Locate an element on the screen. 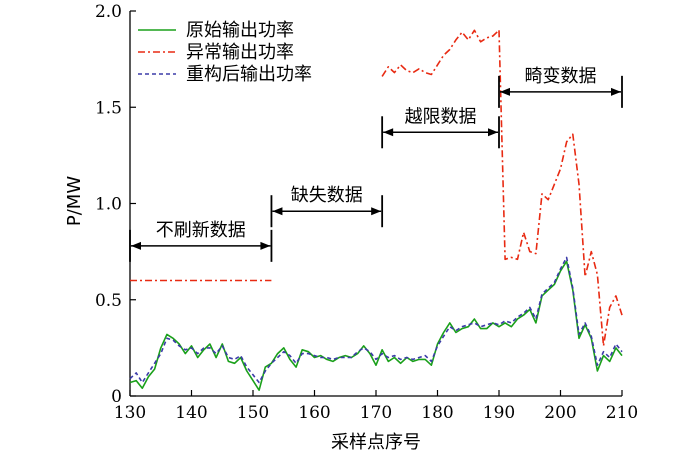 The image size is (700, 457). legend-label: 重构后输出功率 is located at coordinates (249, 74).